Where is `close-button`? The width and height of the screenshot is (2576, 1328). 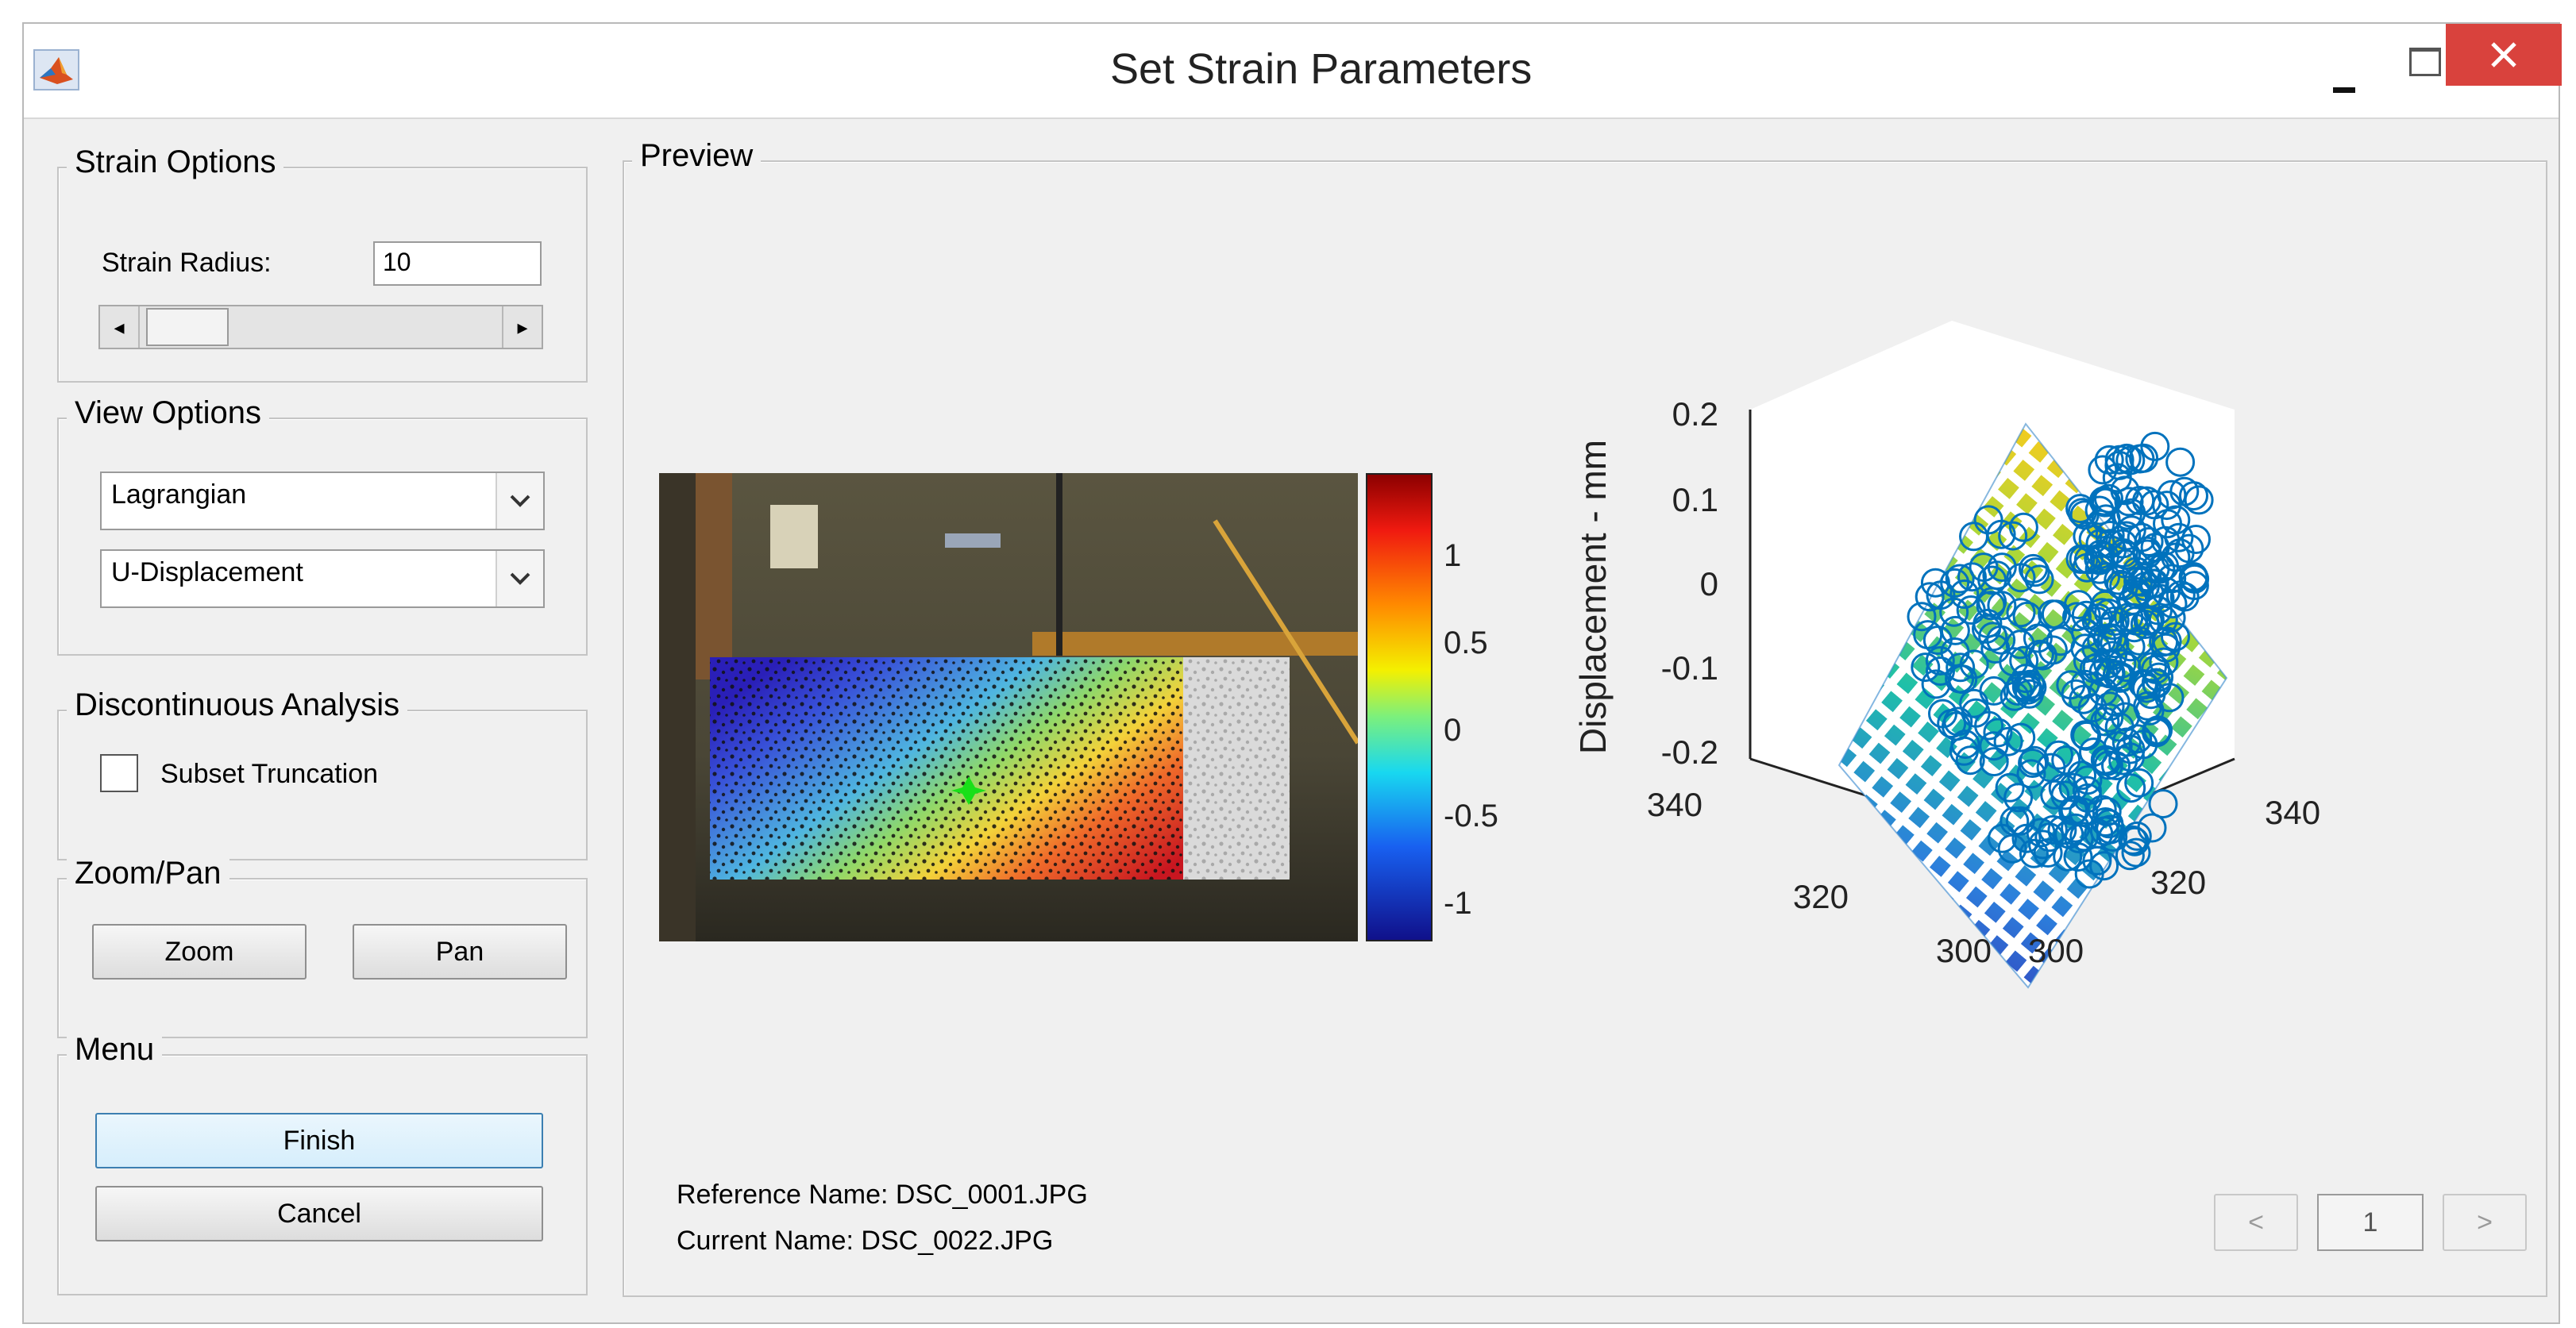
close-button is located at coordinates (2504, 55).